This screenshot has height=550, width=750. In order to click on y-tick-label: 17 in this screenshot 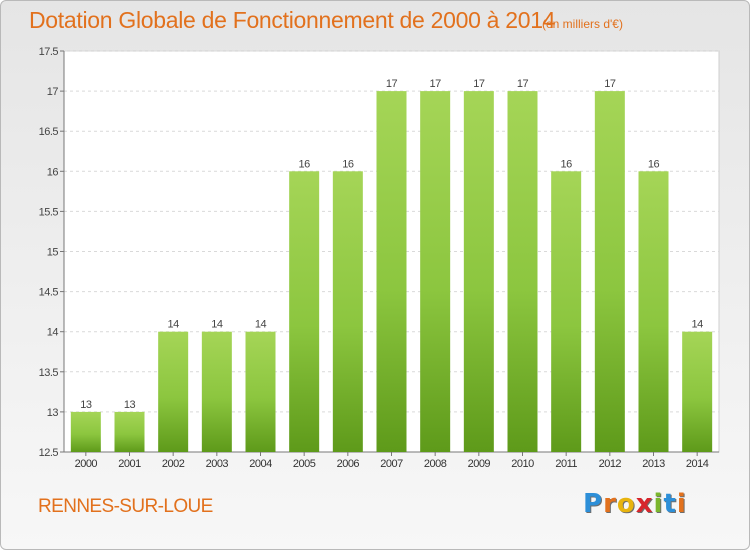, I will do `click(53, 92)`.